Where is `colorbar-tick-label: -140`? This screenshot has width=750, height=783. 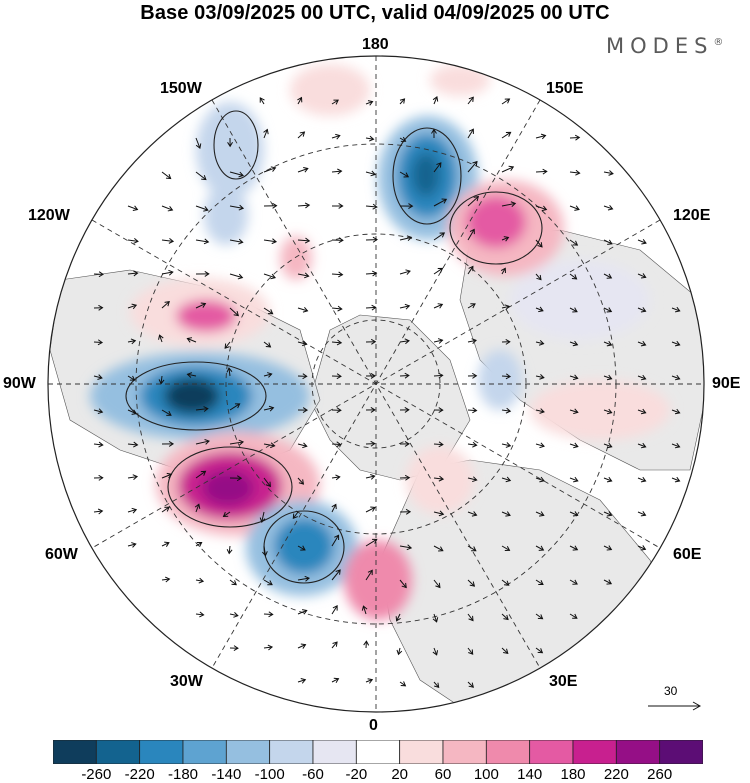 colorbar-tick-label: -140 is located at coordinates (226, 774).